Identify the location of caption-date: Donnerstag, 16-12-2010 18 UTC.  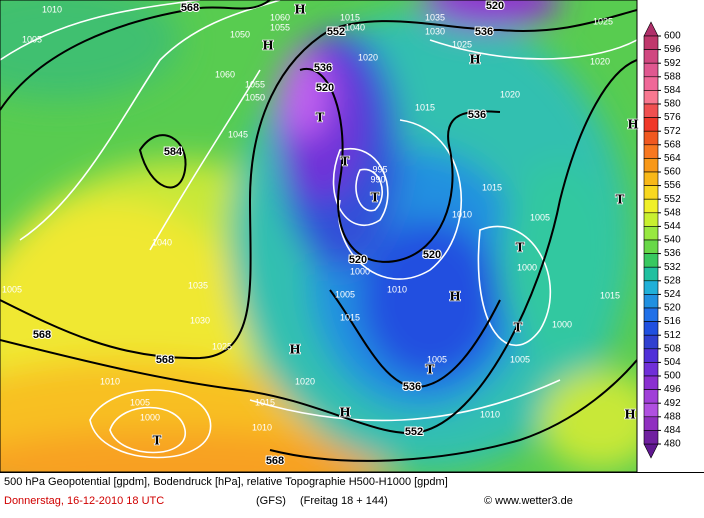
(84, 501).